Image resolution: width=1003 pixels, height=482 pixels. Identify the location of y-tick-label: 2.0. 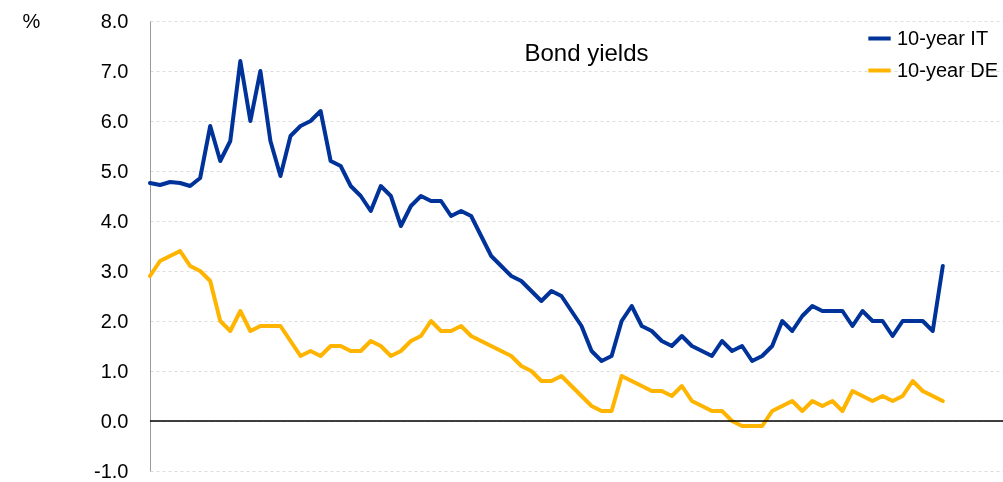
(114, 320).